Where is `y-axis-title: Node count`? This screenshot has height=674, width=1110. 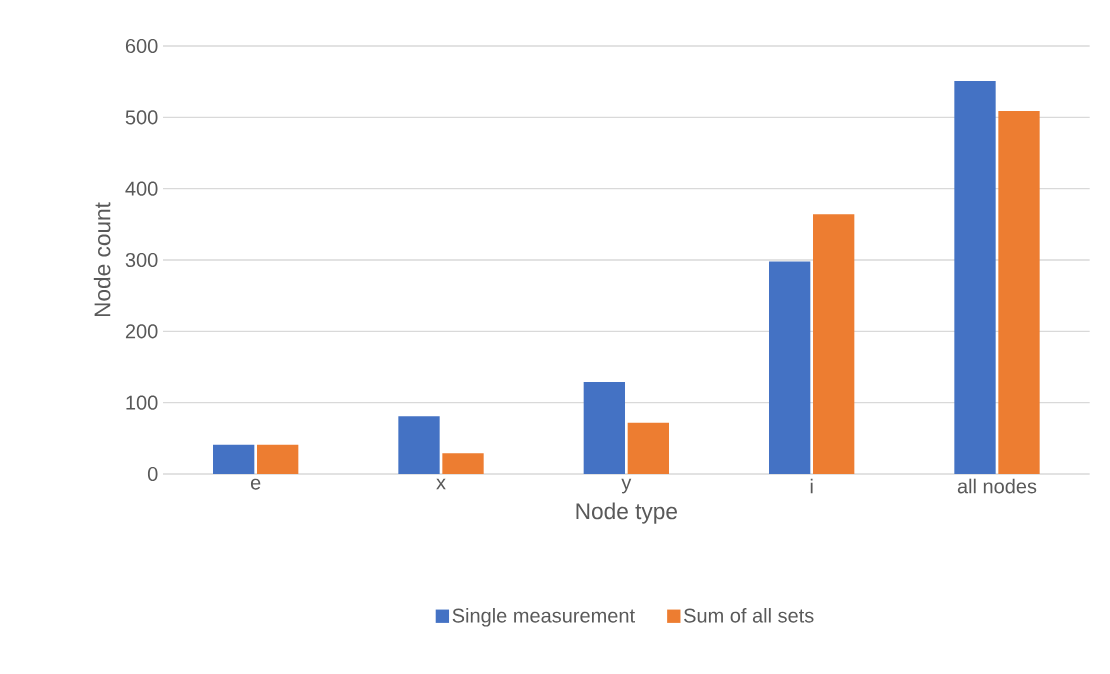
y-axis-title: Node count is located at coordinates (102, 259).